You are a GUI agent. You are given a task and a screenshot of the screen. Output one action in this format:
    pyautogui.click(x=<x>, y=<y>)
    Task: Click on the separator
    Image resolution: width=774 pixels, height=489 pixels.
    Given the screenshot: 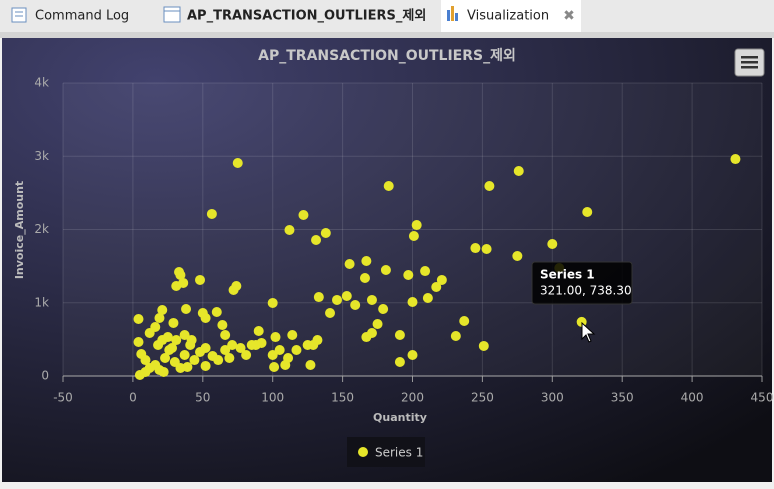 What is the action you would take?
    pyautogui.click(x=387, y=35)
    